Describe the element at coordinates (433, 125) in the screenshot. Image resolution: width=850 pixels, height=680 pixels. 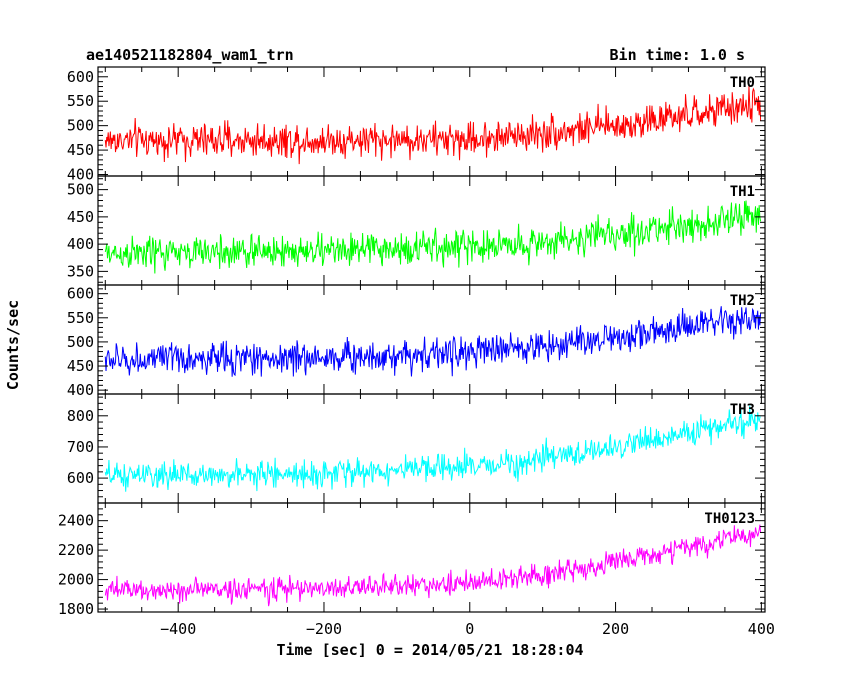
I see `series-line-th0` at that location.